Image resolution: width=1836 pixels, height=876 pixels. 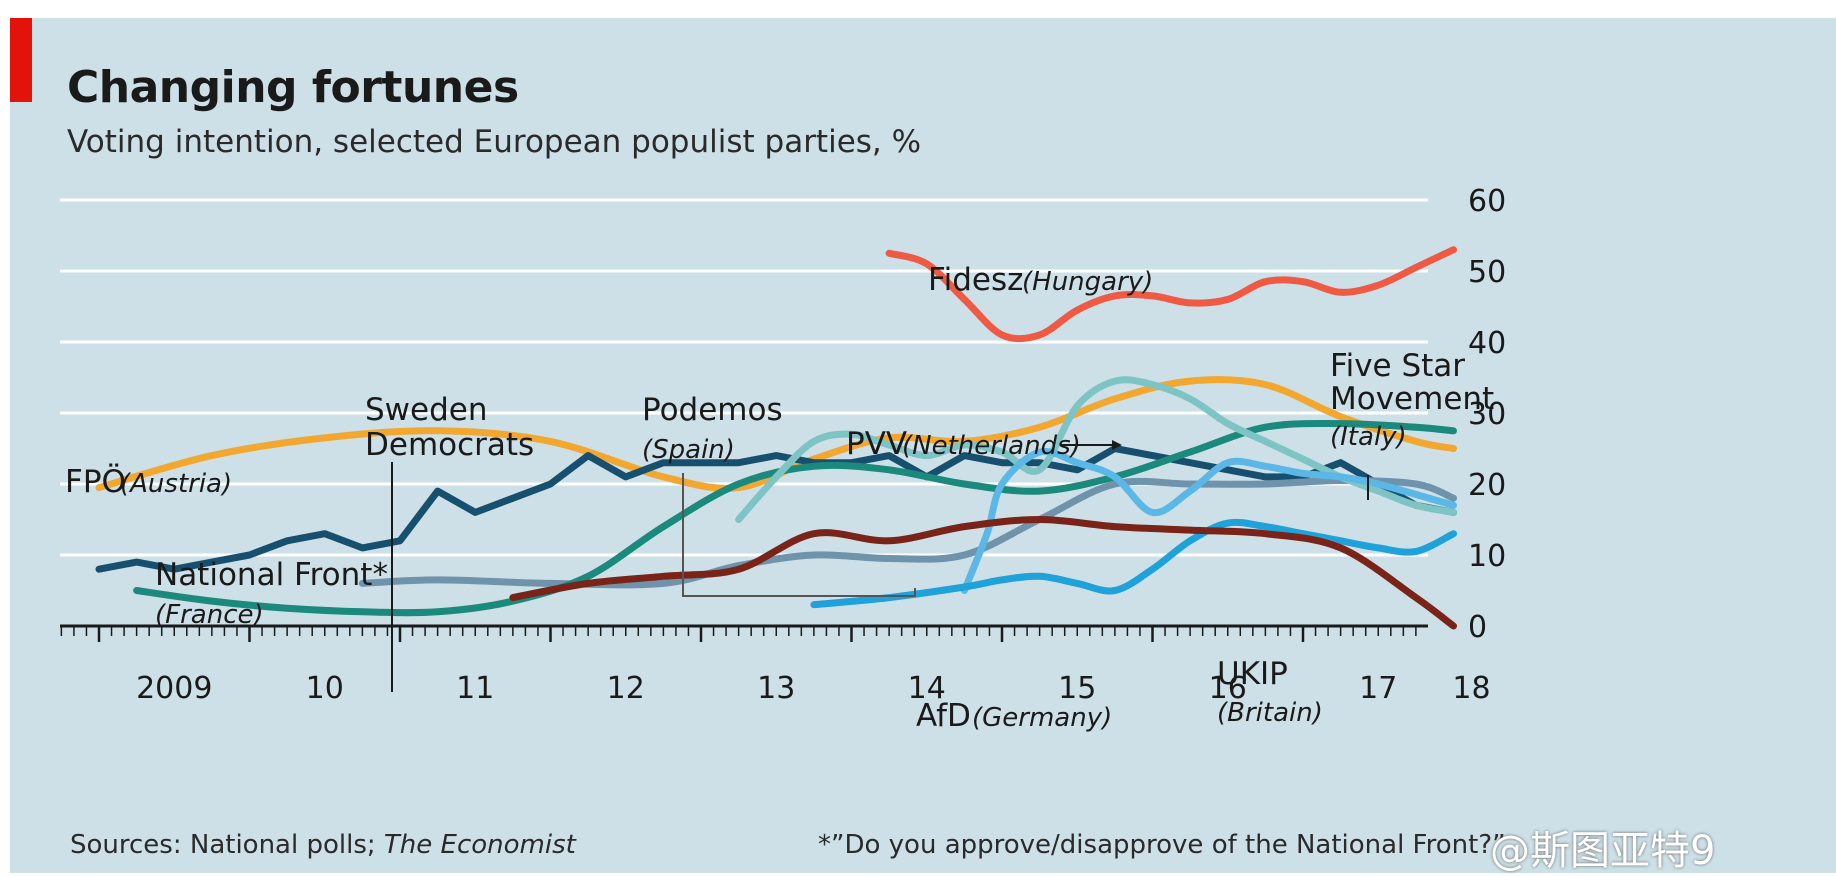 I want to click on sources-publication: The Economist, so click(x=479, y=845).